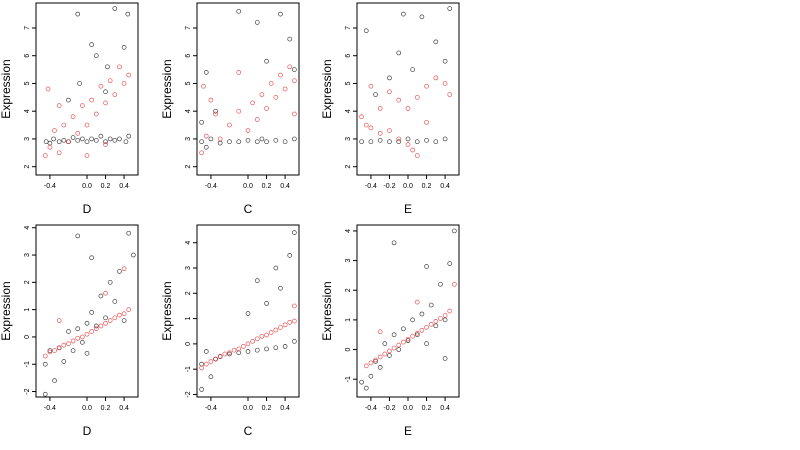 The image size is (800, 450). I want to click on panel-5: -0.4 0.0 0.2 0.4 -2 -1 0 1 2 3 4 C Expression, so click(230, 331).